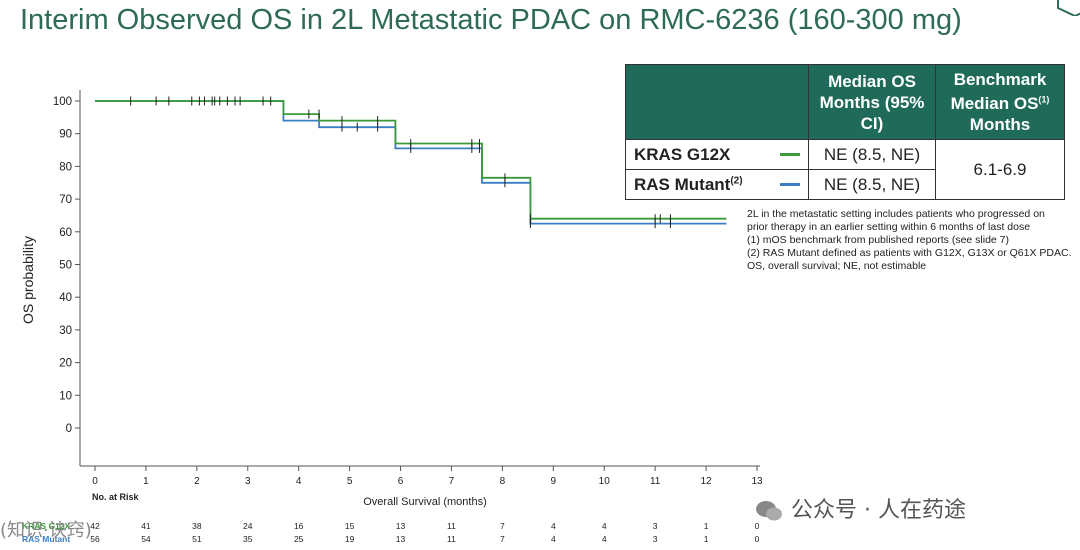  Describe the element at coordinates (65, 298) in the screenshot. I see `y-tick-label: 40` at that location.